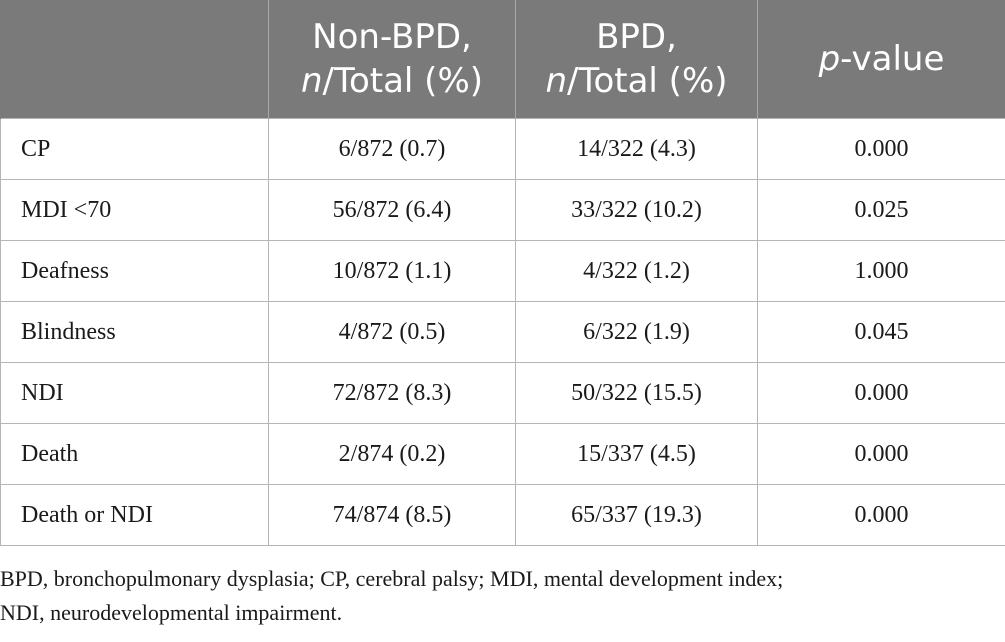 The height and width of the screenshot is (642, 1005). I want to click on bpd-value: 50/322 (15.5), so click(636, 393).